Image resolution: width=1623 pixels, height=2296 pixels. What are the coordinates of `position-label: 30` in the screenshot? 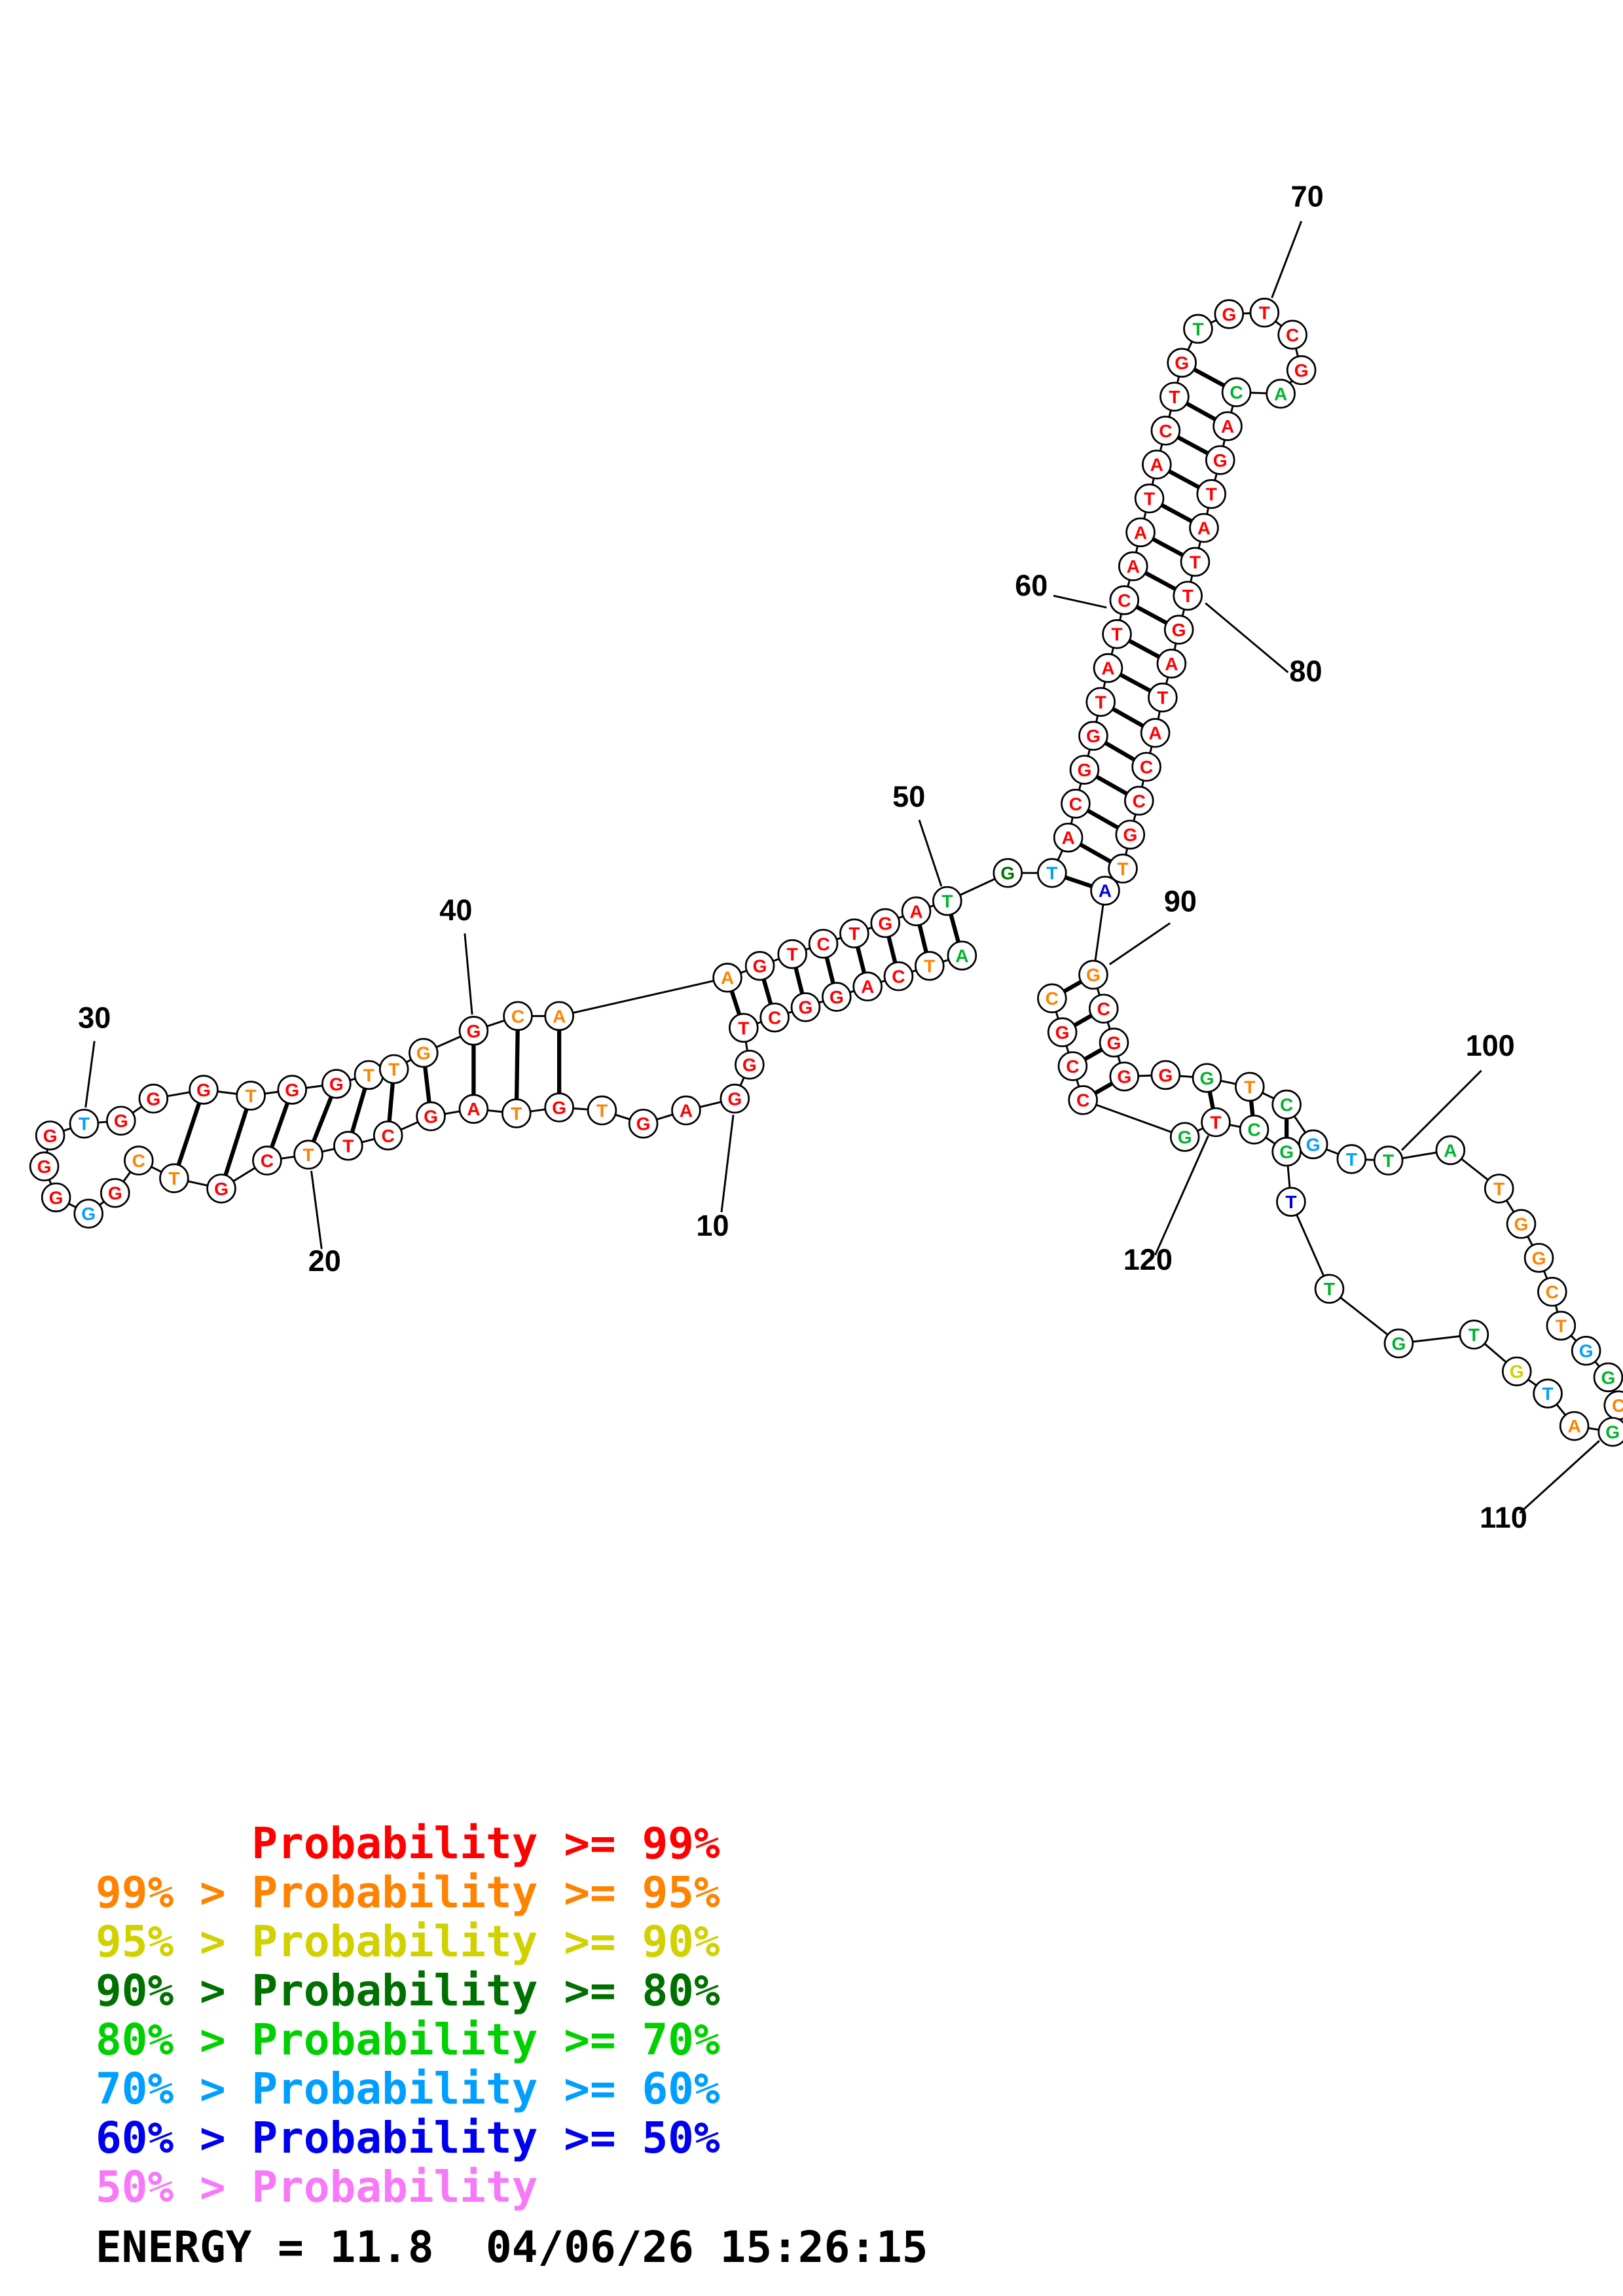 It's located at (94, 1017).